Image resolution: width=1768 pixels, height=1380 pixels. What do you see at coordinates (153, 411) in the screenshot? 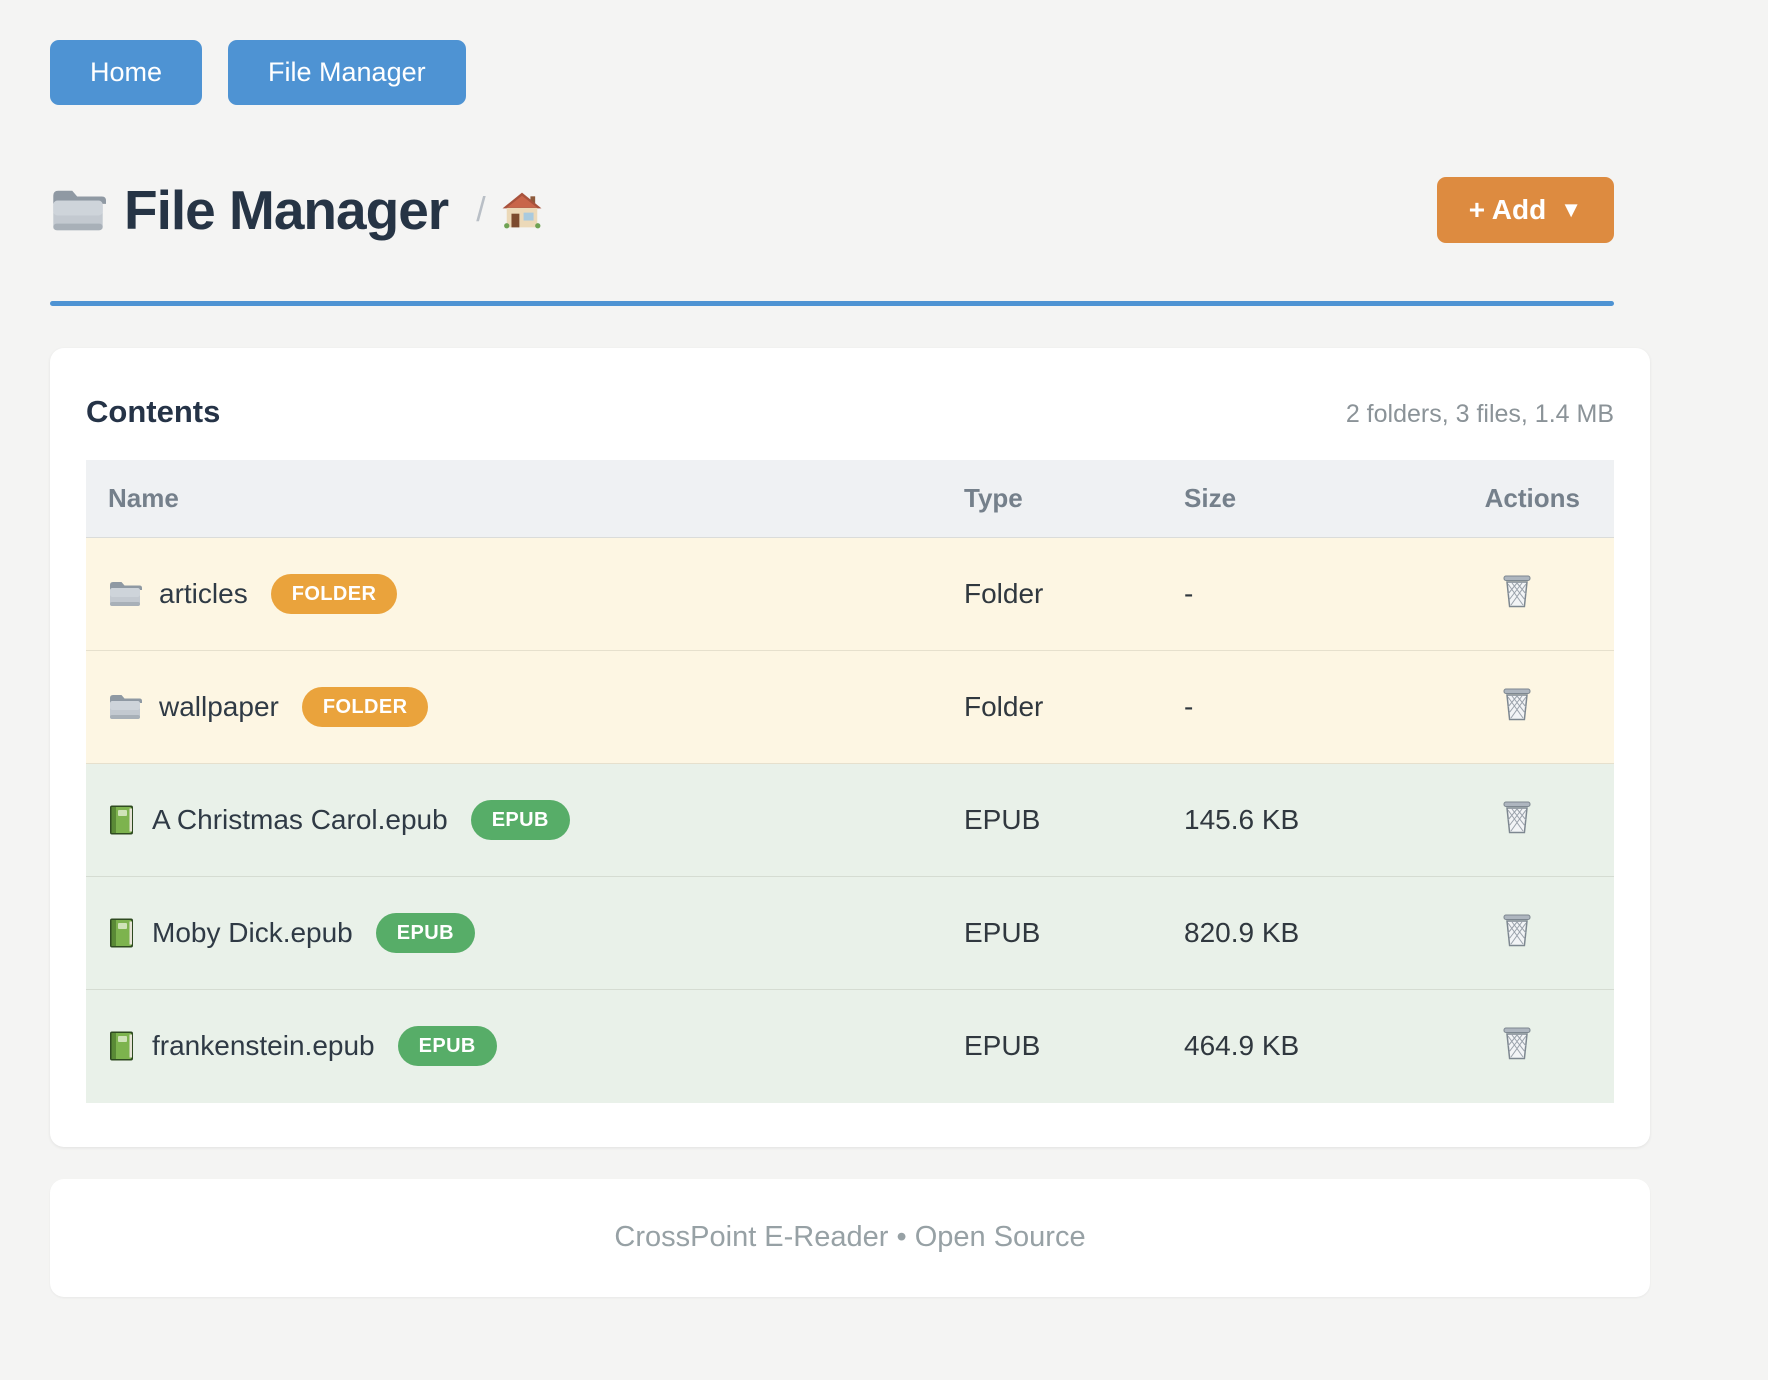
I see `contents-title: Contents` at bounding box center [153, 411].